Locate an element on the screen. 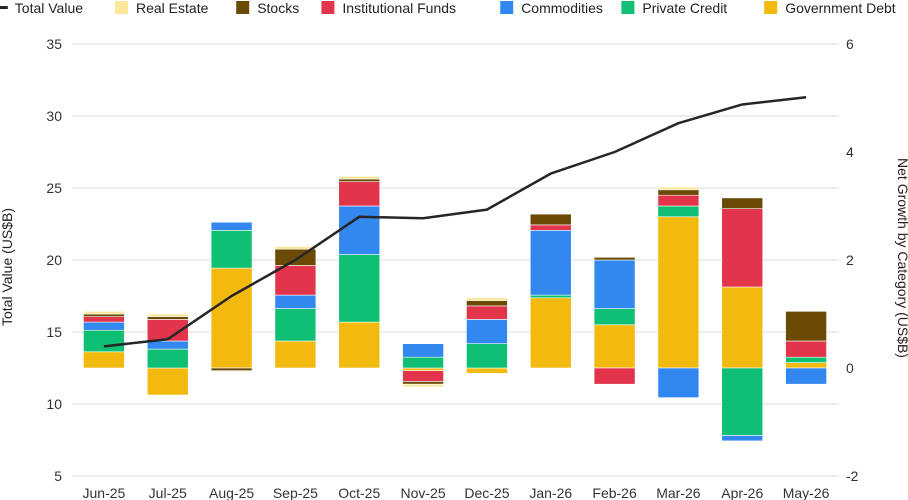  left-tick-label: 35 is located at coordinates (54, 44).